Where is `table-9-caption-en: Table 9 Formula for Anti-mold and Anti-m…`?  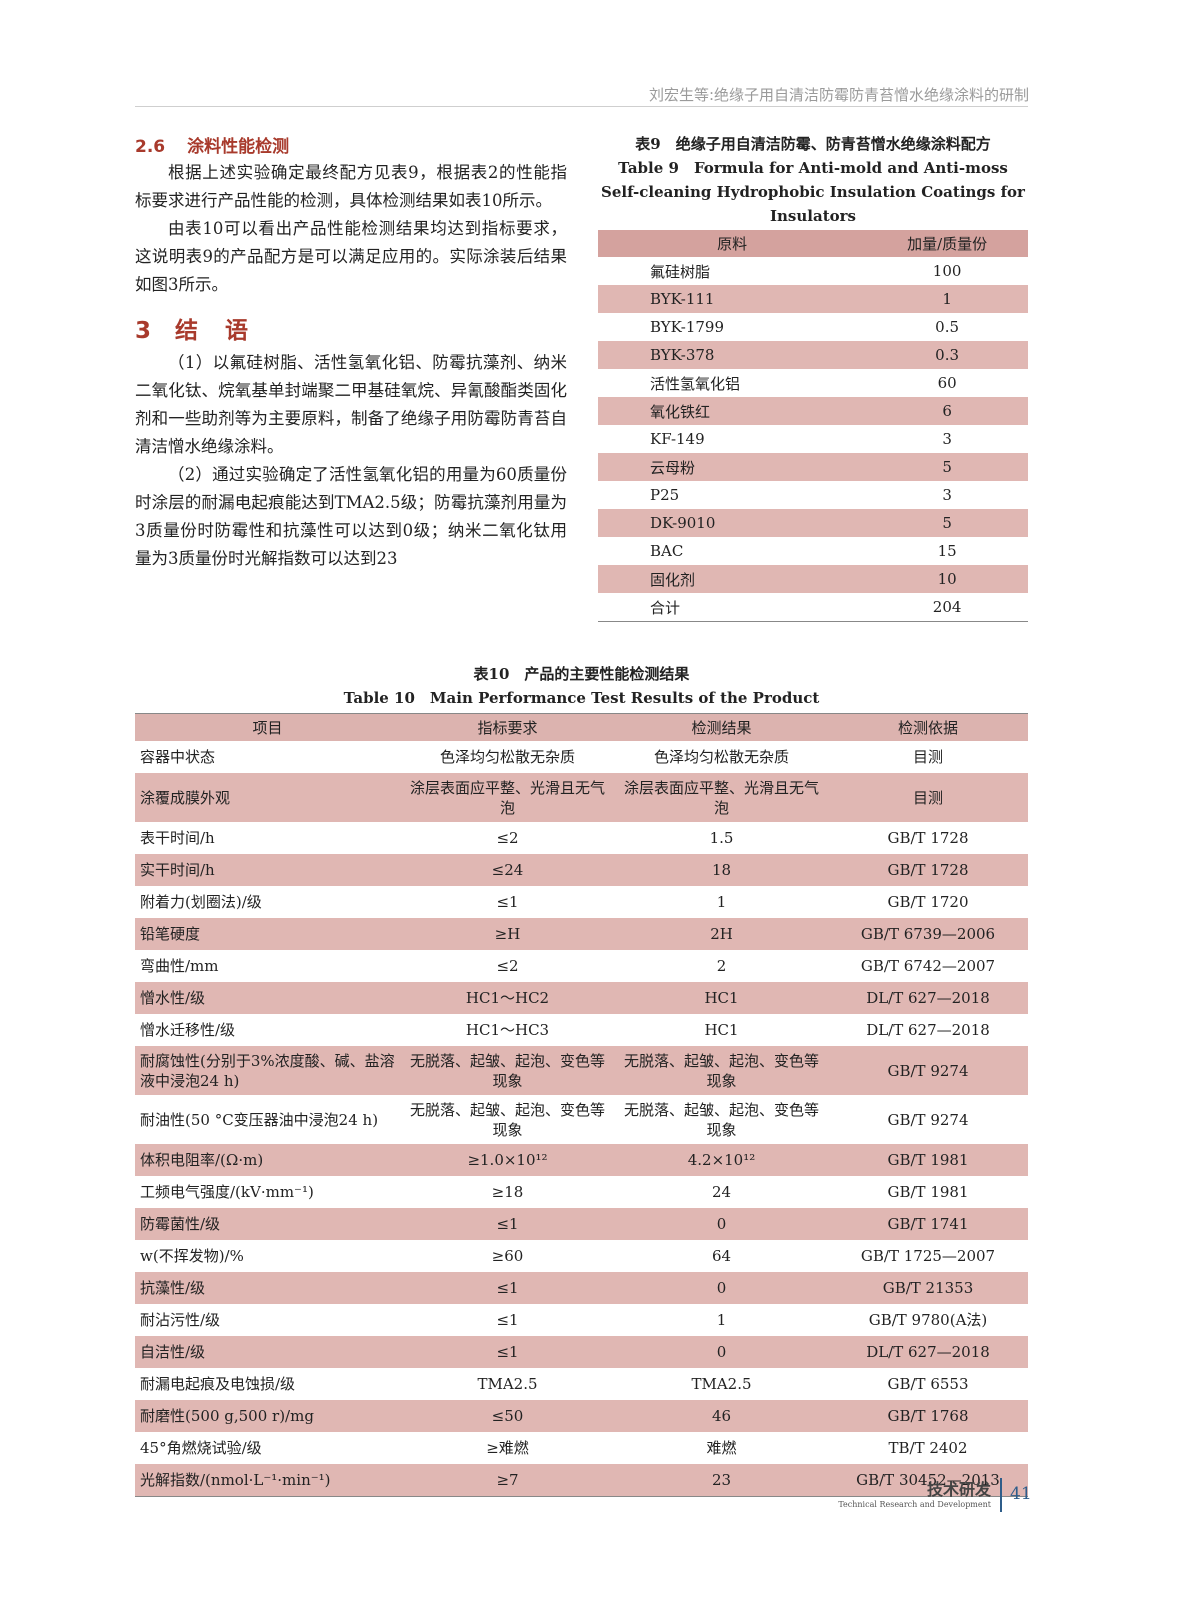
table-9-caption-en: Table 9 Formula for Anti-mold and Anti-m… is located at coordinates (813, 192).